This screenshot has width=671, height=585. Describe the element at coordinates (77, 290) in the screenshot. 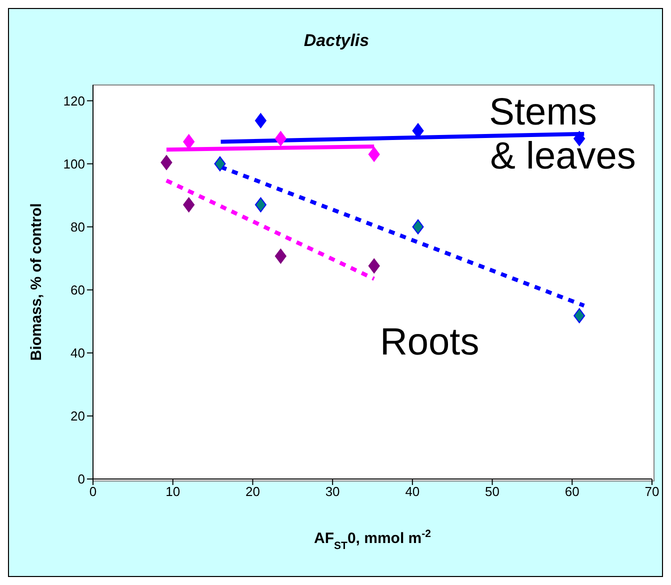

I see `y-tick-label: 60` at that location.